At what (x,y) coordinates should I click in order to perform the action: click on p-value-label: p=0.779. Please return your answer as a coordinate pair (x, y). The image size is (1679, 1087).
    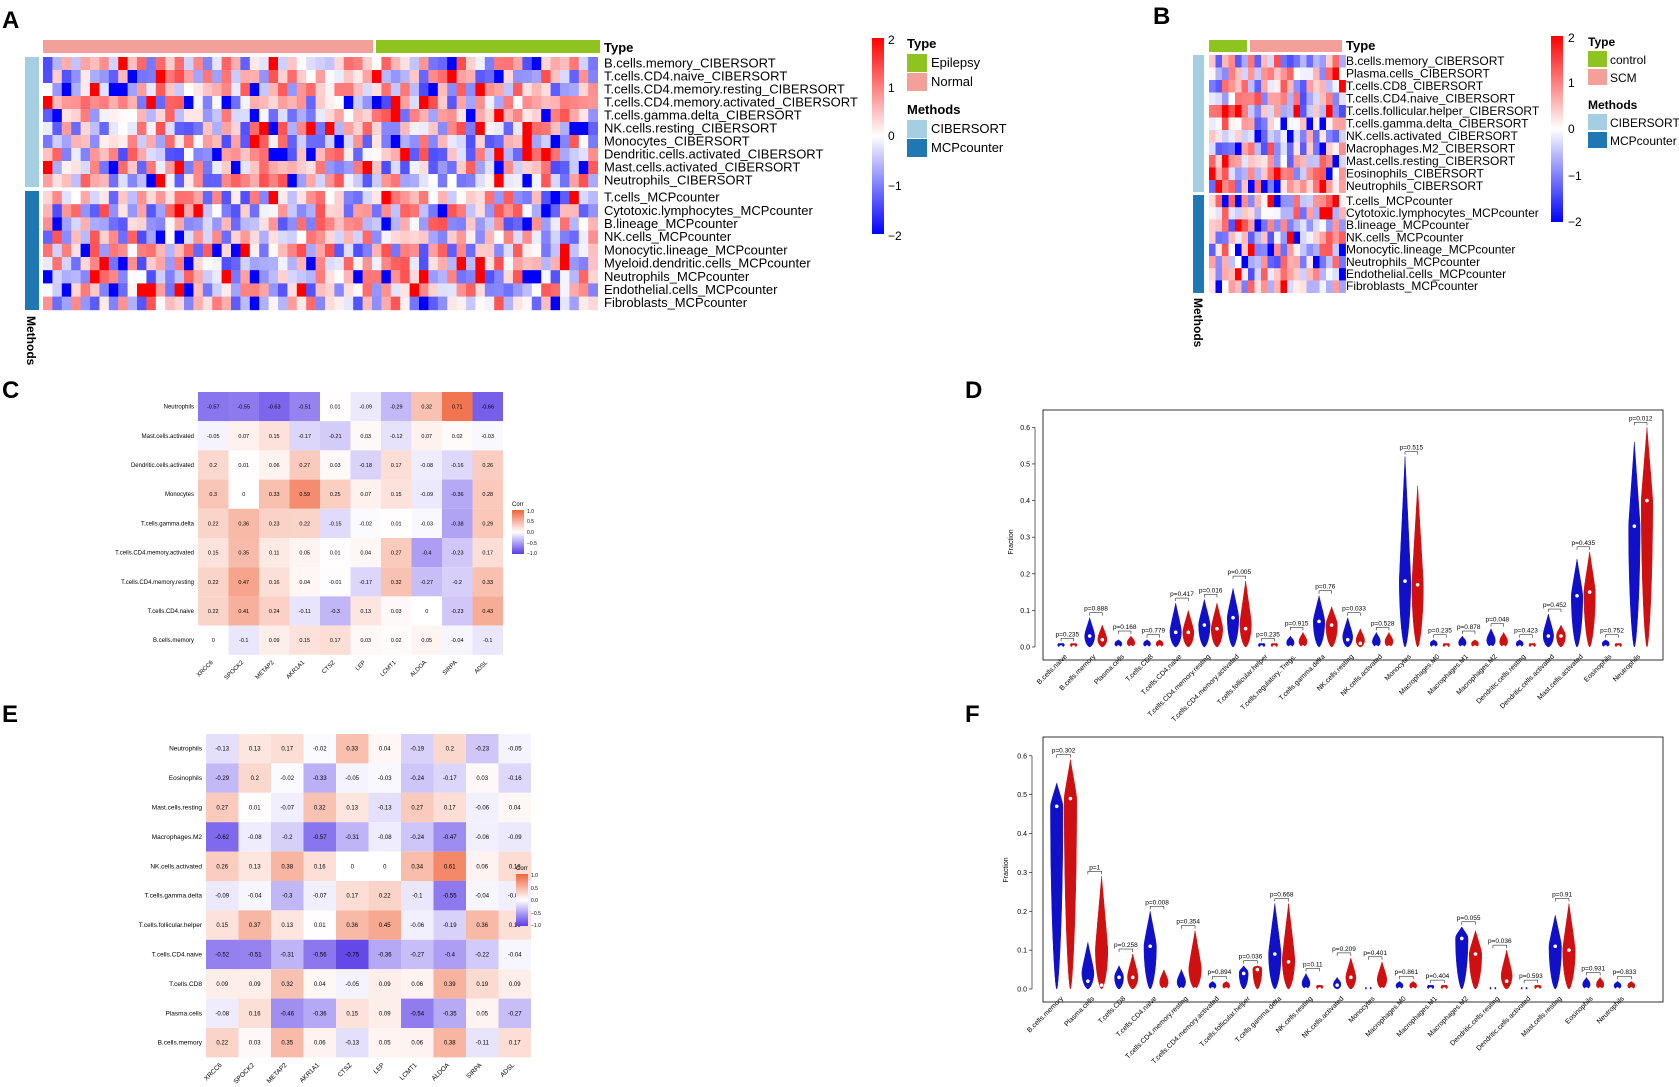
    Looking at the image, I should click on (1153, 631).